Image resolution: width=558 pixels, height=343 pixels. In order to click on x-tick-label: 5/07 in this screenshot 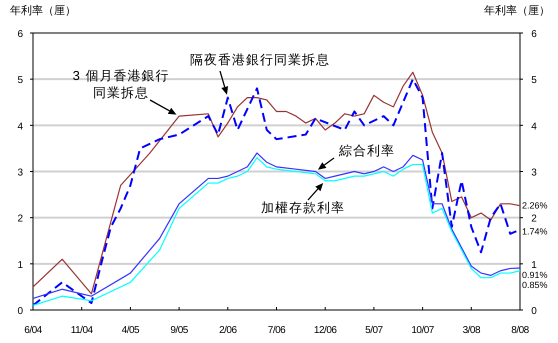, I will do `click(374, 330)`.